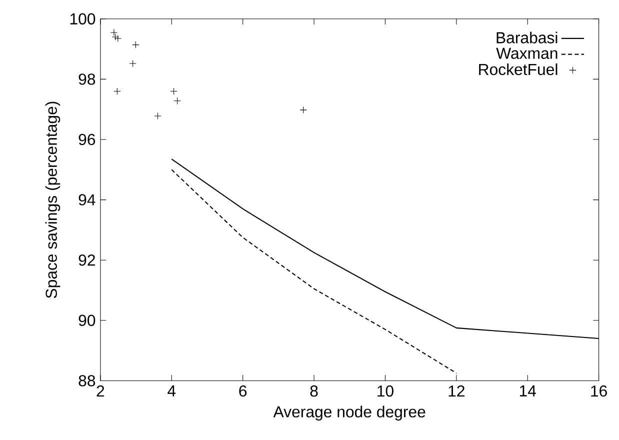  Describe the element at coordinates (83, 18) in the screenshot. I see `y-tick-label: 100` at that location.